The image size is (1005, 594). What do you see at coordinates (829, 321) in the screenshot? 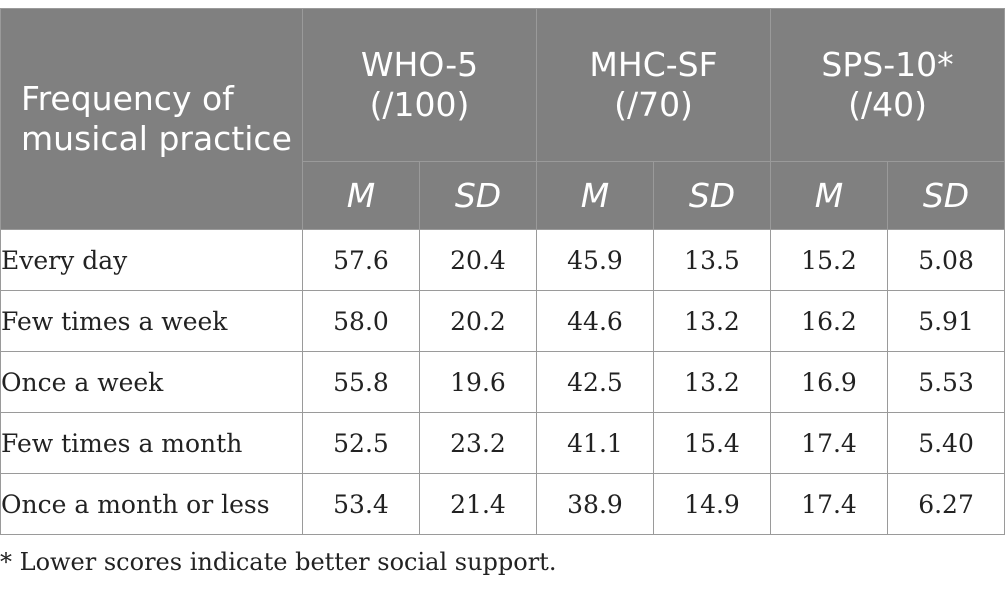
I see `cell-sps10-mean: 16.2` at bounding box center [829, 321].